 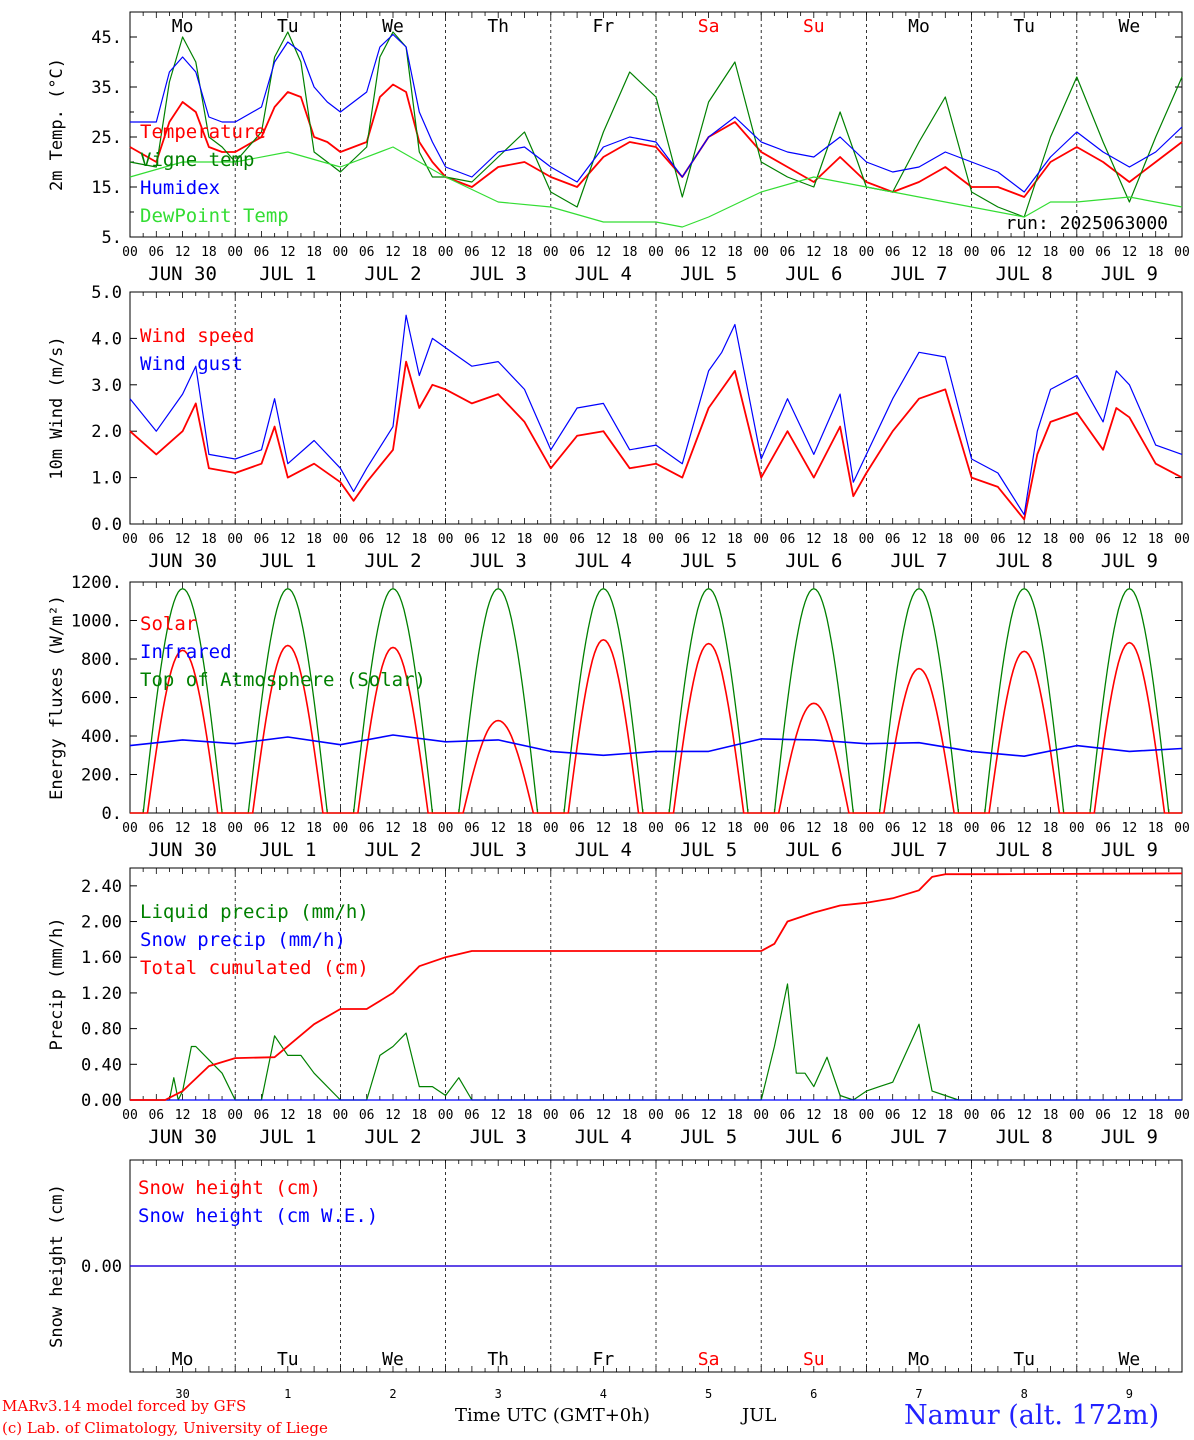 I want to click on y-tick-label: 5., so click(x=112, y=238).